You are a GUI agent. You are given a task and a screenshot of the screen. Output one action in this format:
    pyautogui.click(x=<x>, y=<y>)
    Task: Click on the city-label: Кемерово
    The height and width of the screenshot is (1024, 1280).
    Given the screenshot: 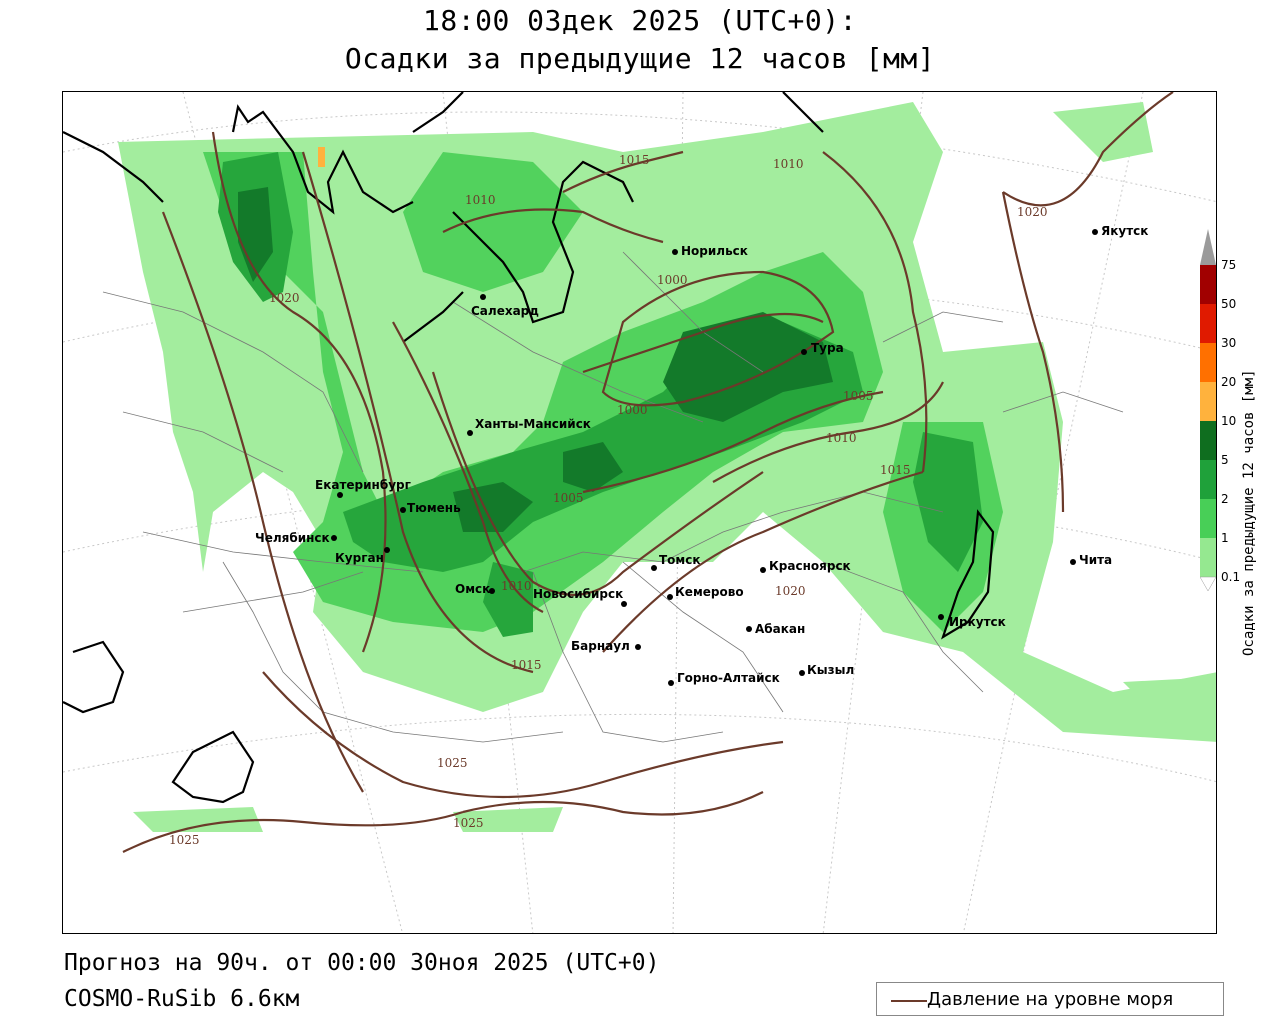 What is the action you would take?
    pyautogui.click(x=709, y=592)
    